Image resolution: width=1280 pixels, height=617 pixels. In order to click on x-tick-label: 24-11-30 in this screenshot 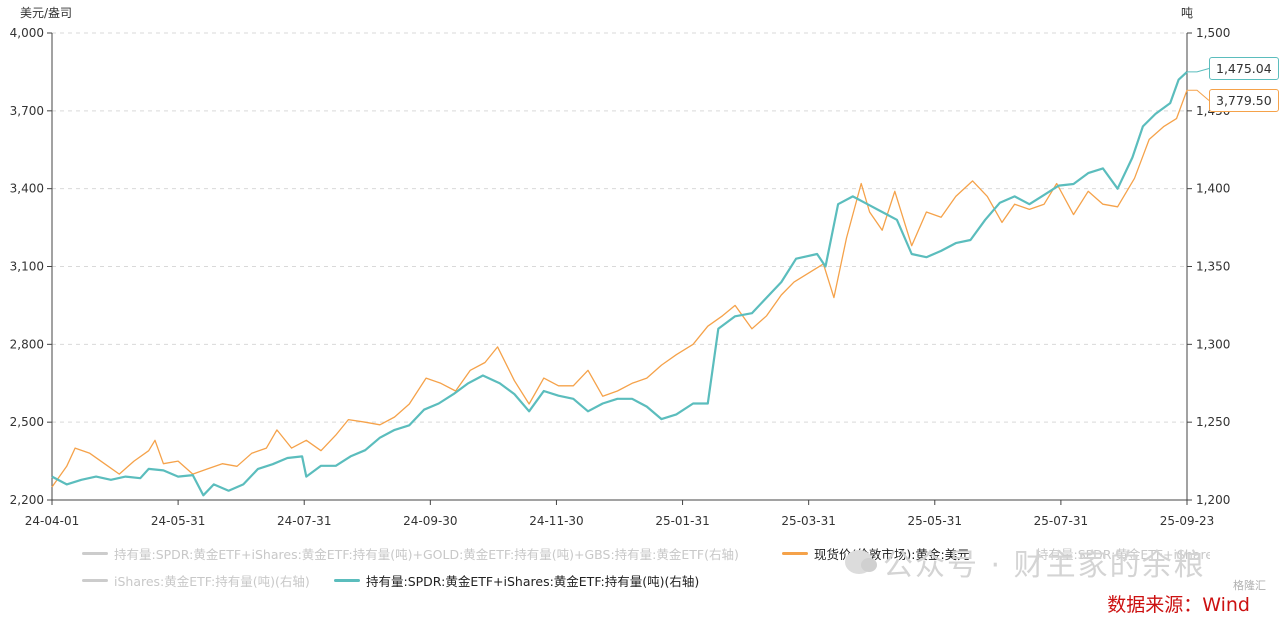, I will do `click(556, 521)`.